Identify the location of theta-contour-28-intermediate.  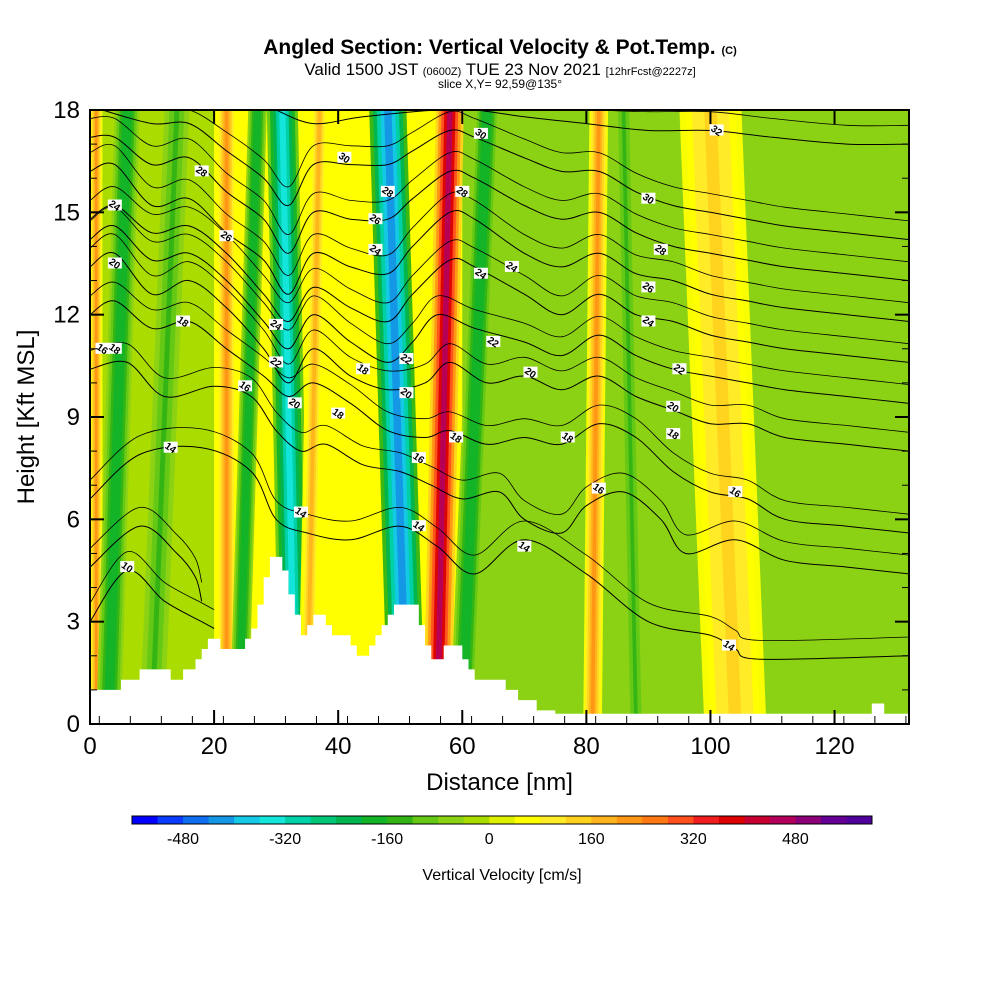
(499, 189).